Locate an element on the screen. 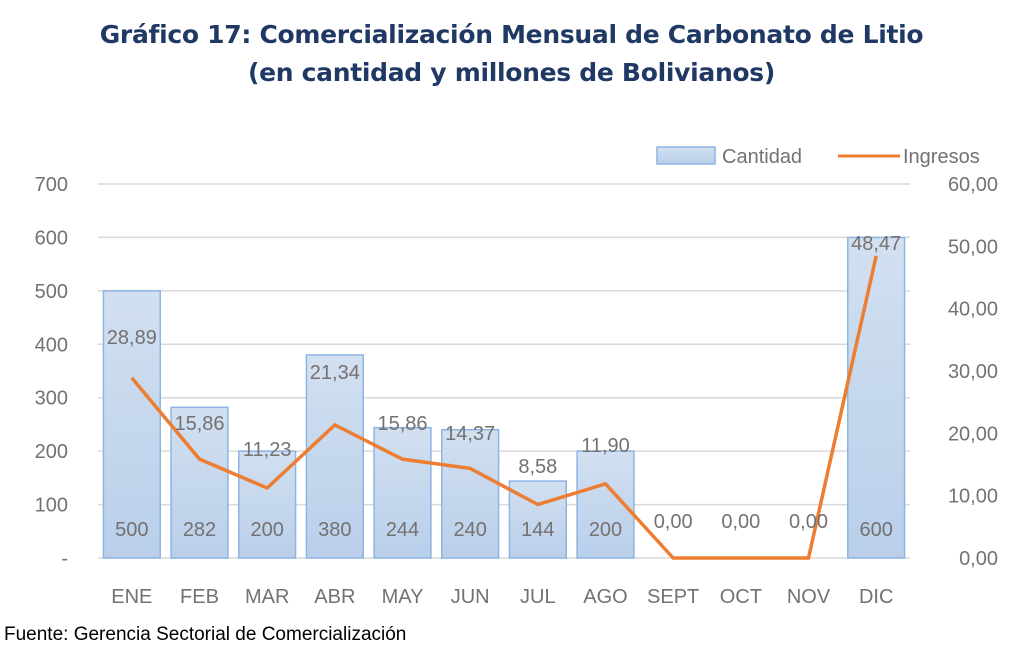  y-right-tick-label: 30,00 is located at coordinates (973, 372).